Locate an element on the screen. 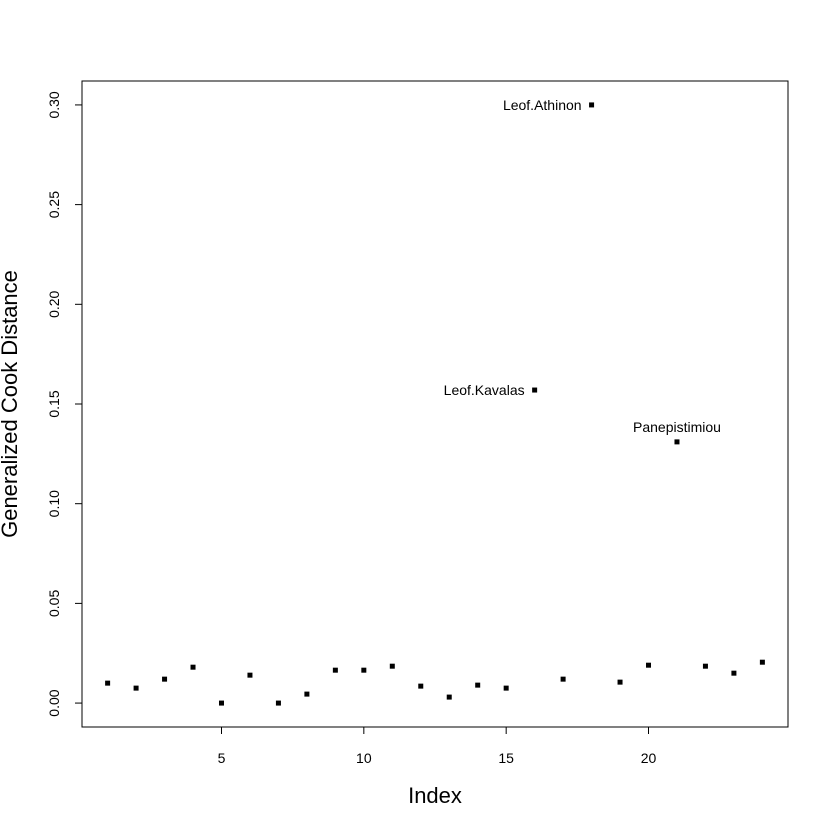 The height and width of the screenshot is (830, 830). point-label: Leof.Athinon is located at coordinates (542, 105).